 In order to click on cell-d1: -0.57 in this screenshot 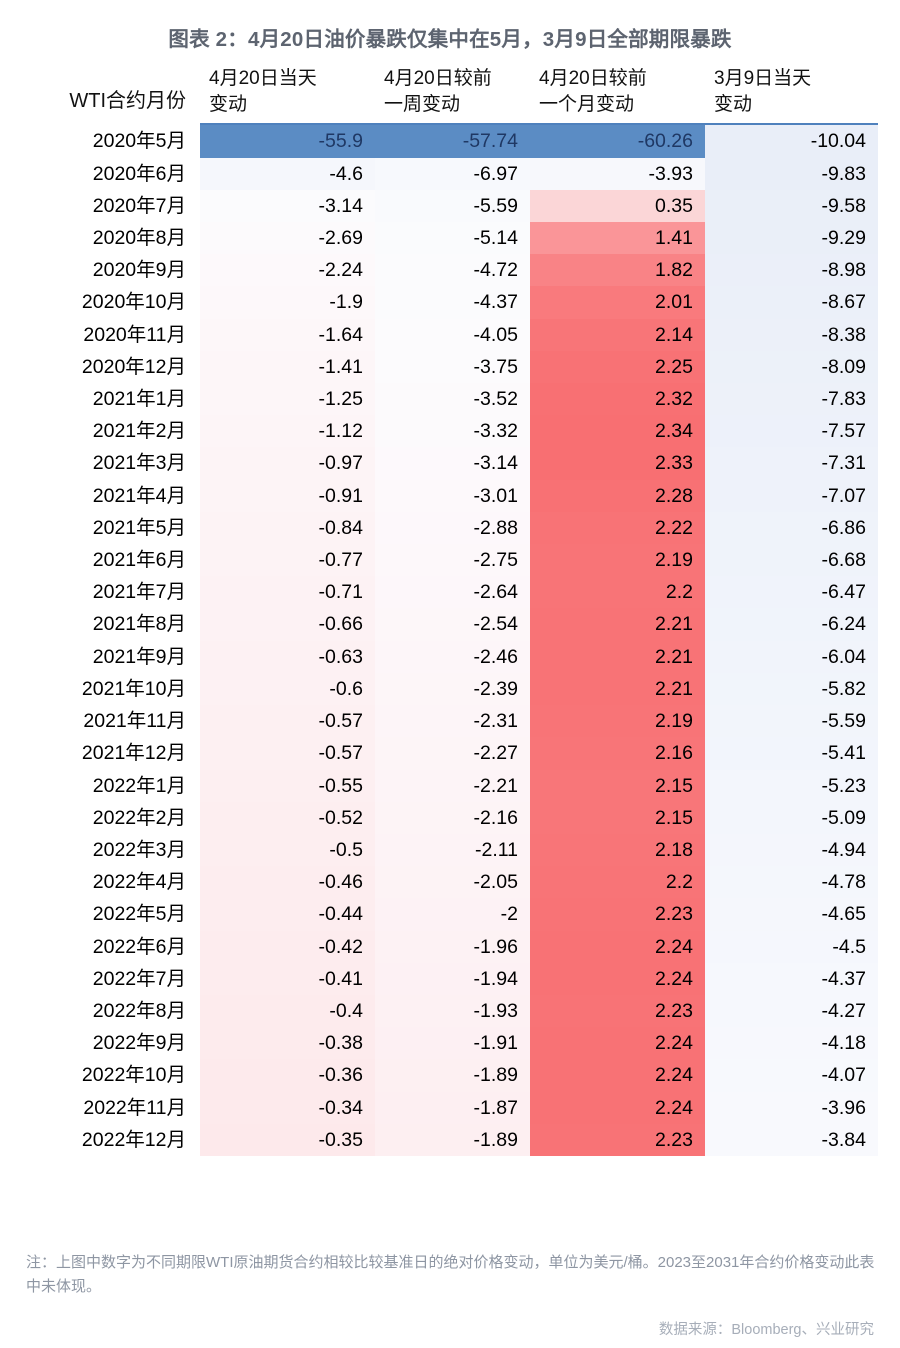, I will do `click(287, 721)`.